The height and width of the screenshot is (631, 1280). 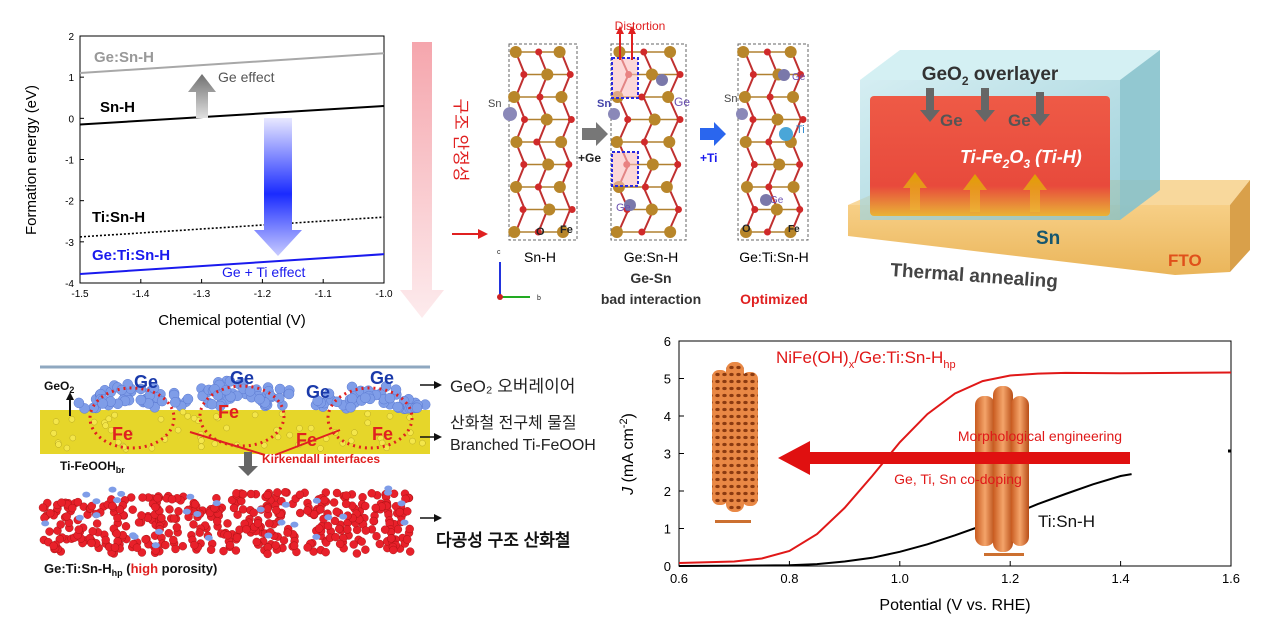 I want to click on precursor-kor-label: 산화철 전구체 물질, so click(x=513, y=423).